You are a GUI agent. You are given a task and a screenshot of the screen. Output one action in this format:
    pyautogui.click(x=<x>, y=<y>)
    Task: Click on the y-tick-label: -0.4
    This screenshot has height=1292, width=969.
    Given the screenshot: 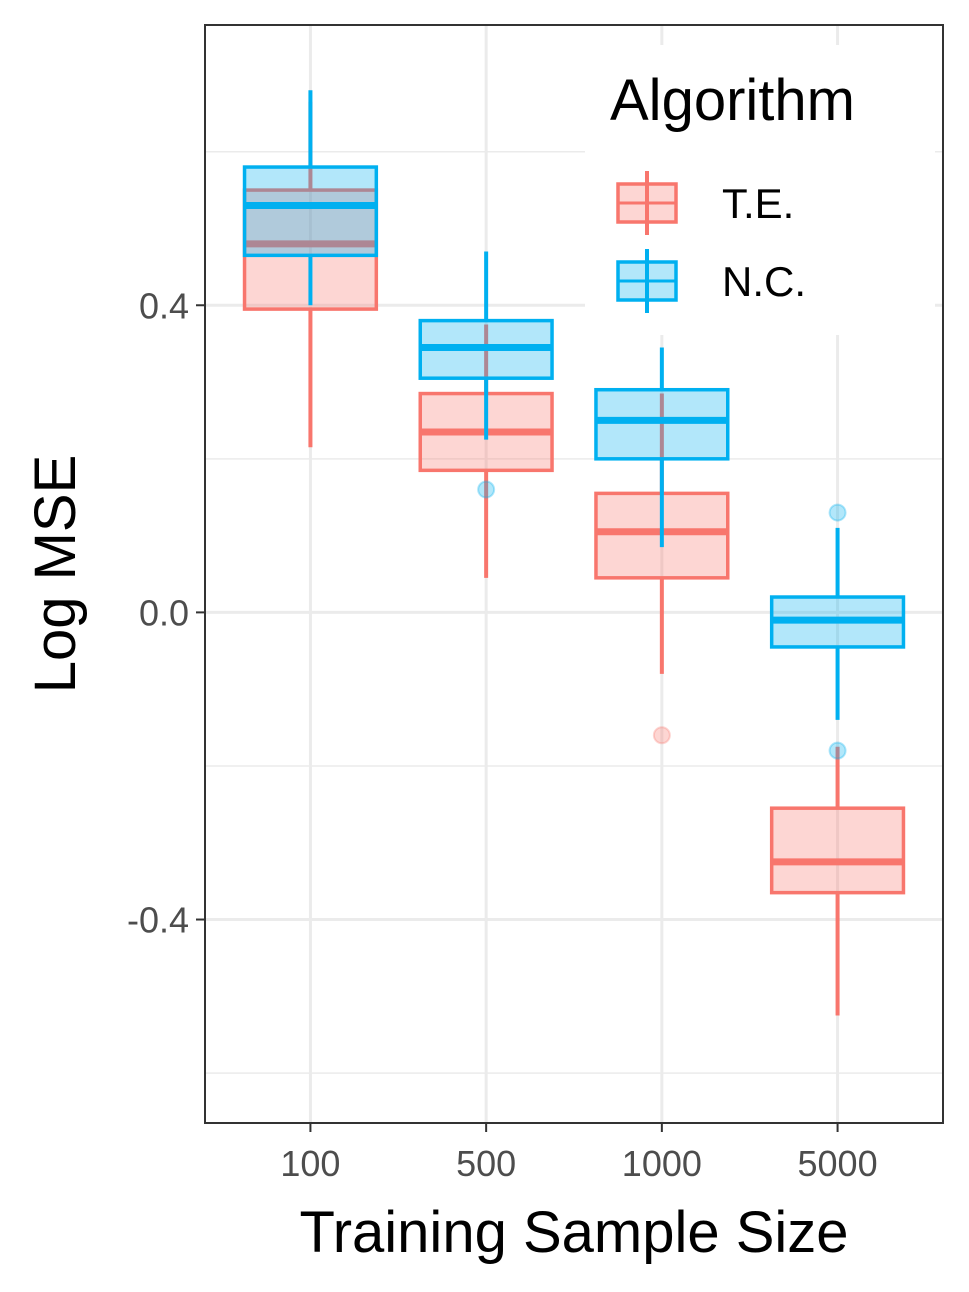 What is the action you would take?
    pyautogui.click(x=158, y=920)
    